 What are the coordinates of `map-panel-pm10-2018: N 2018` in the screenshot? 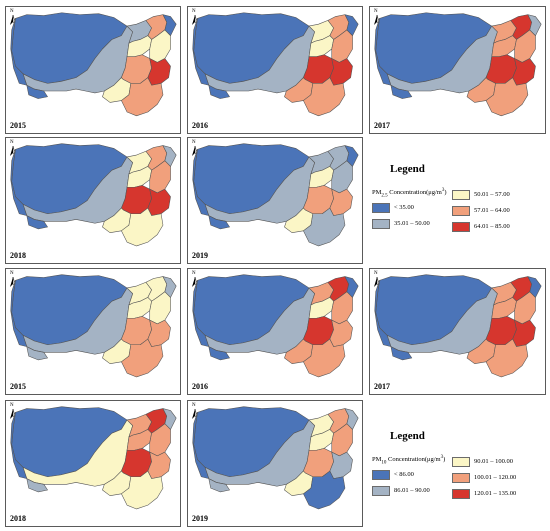 It's located at (93, 463).